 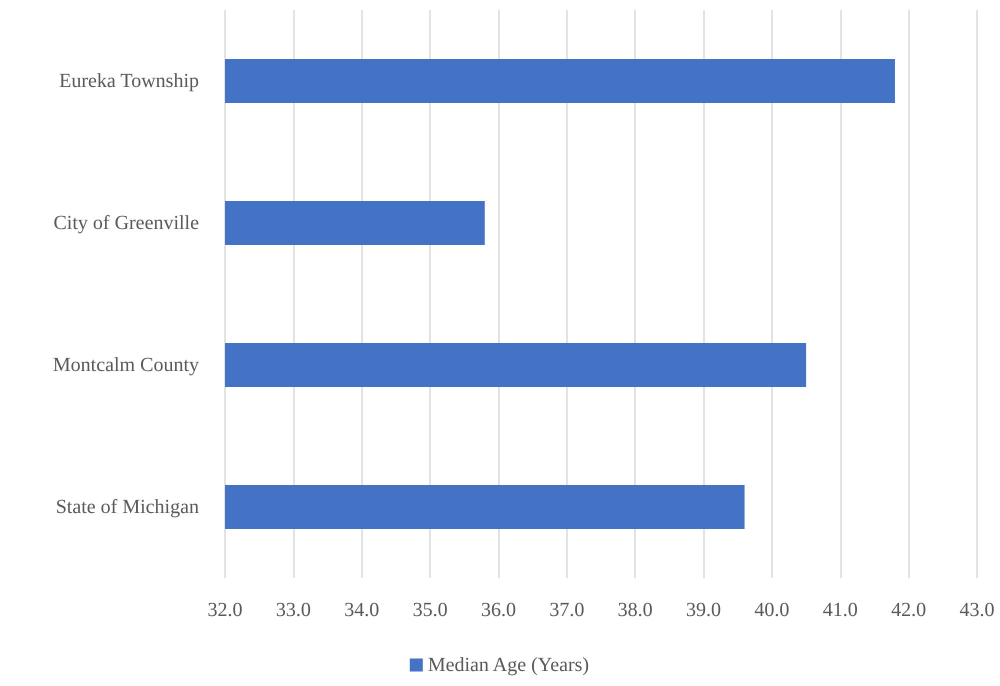 I want to click on x-tick-label: 32.0, so click(x=225, y=610).